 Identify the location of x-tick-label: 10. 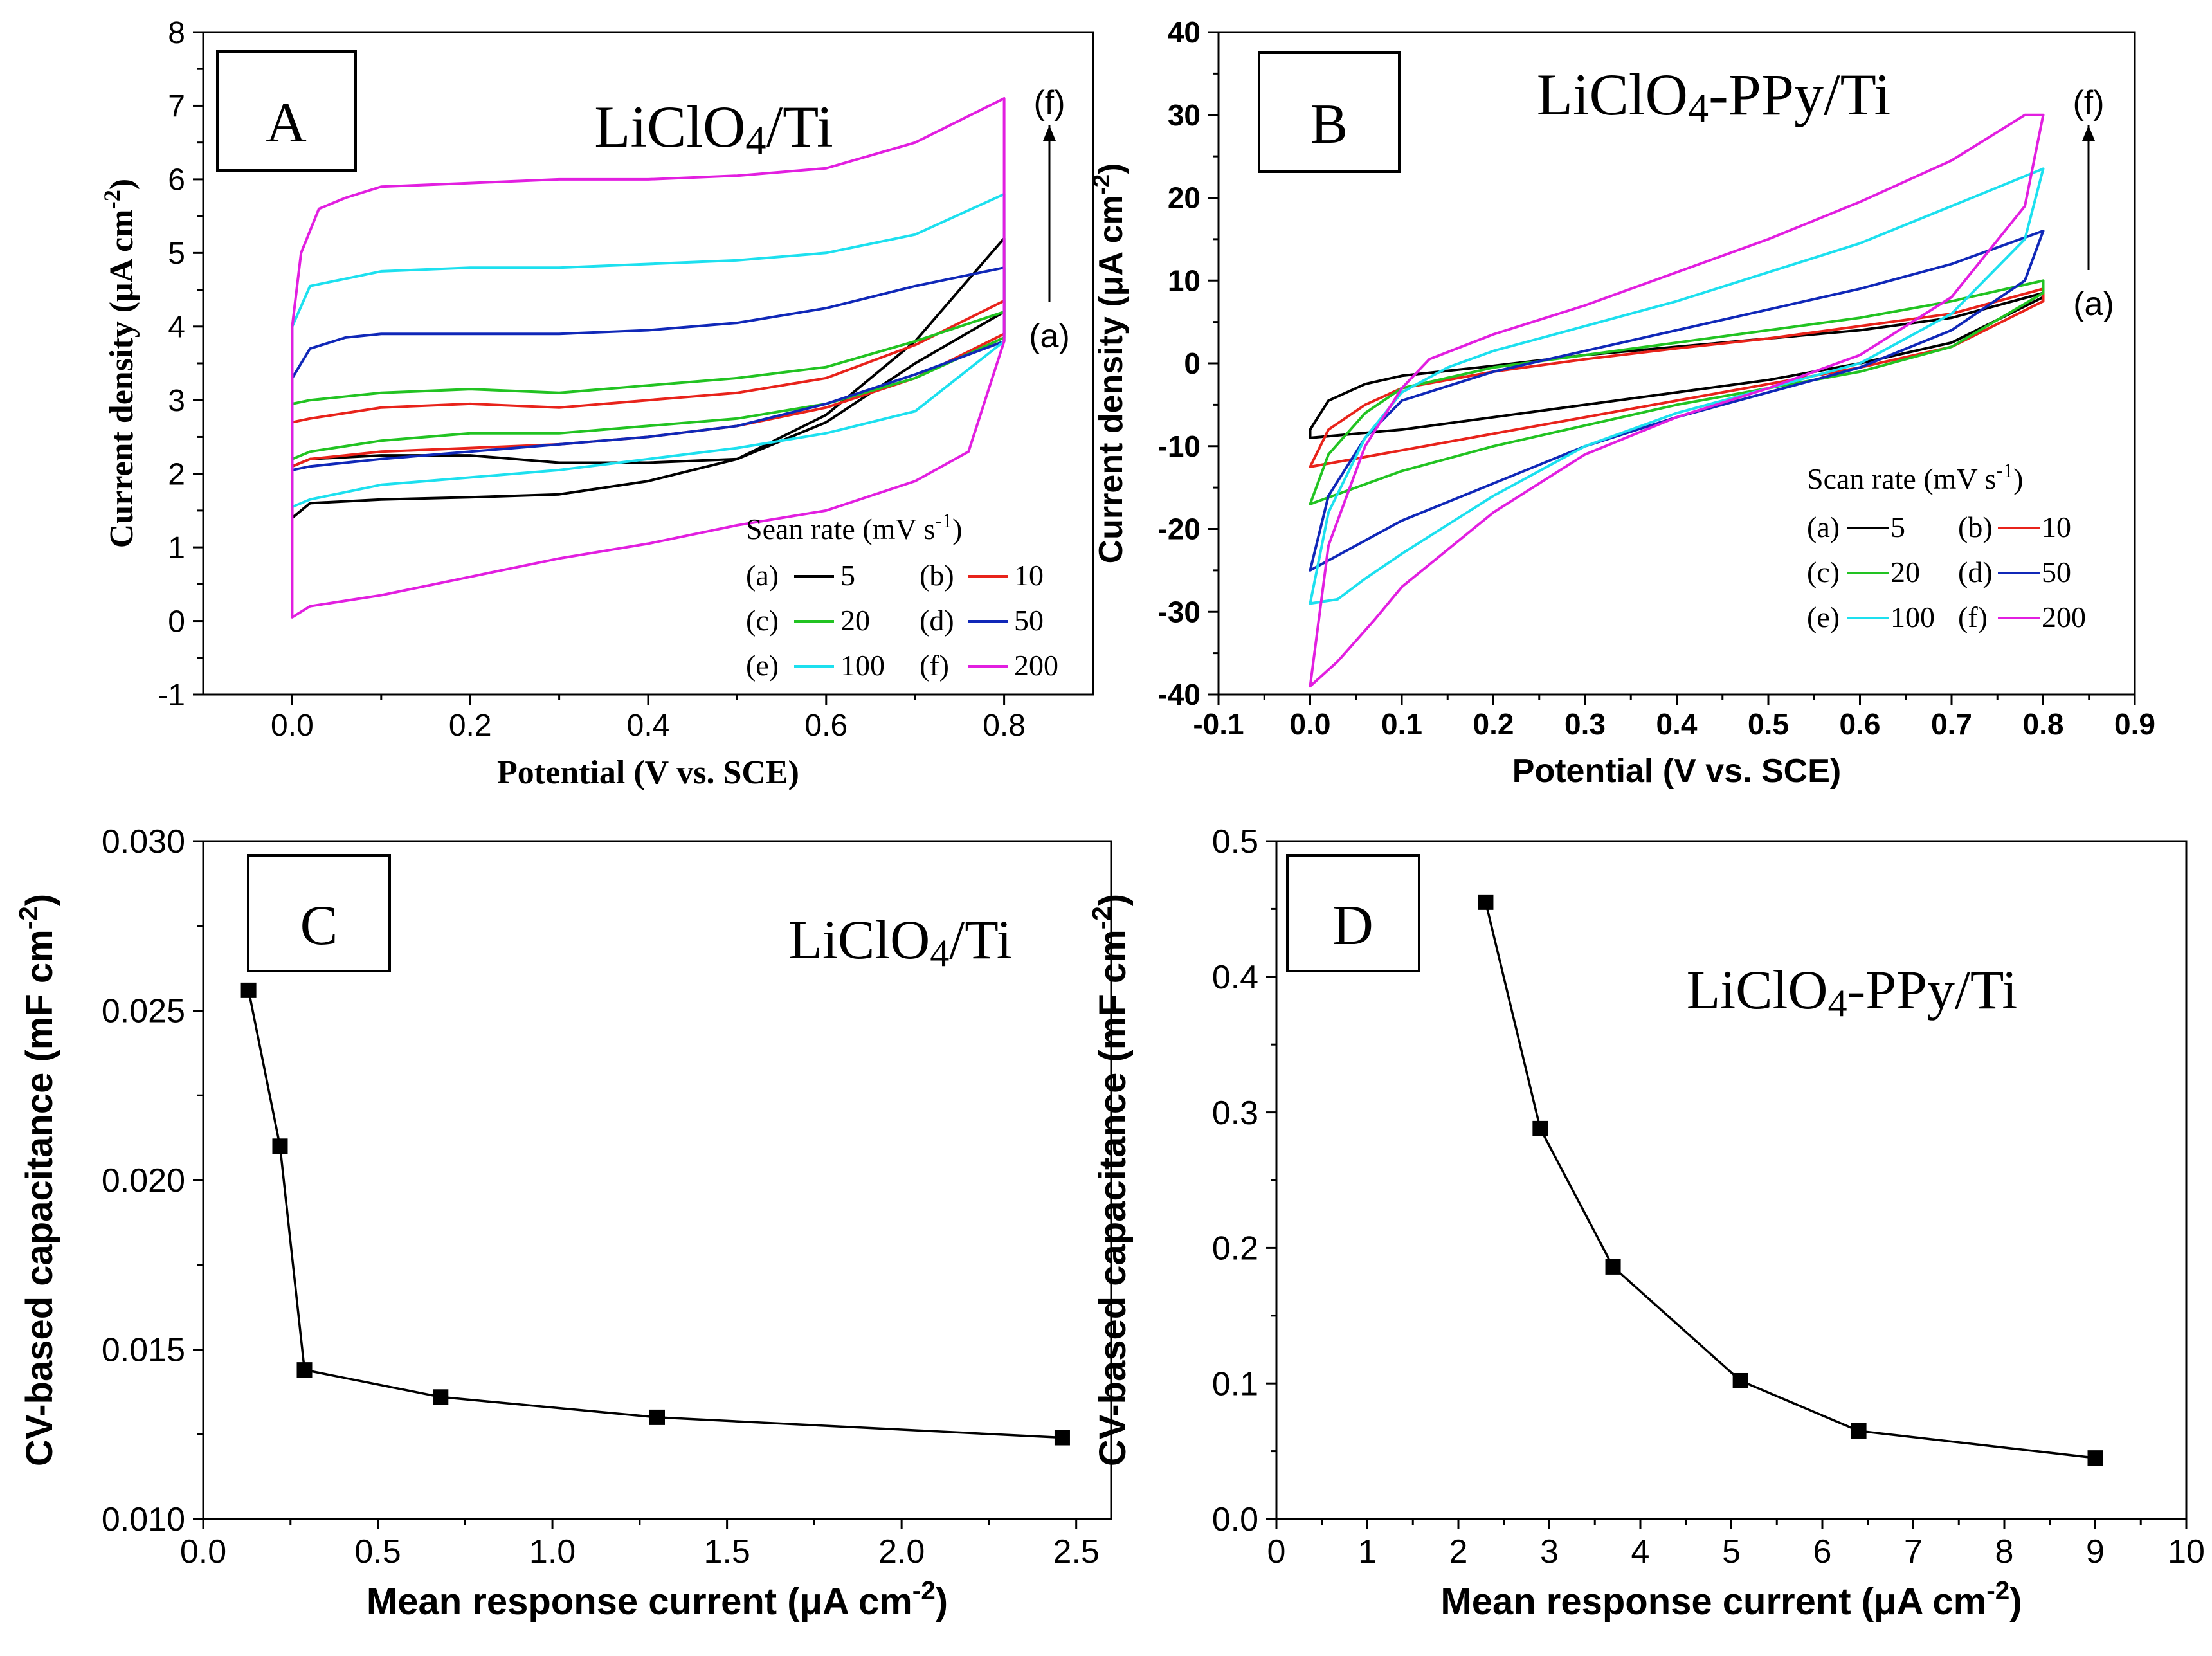
(2186, 1551).